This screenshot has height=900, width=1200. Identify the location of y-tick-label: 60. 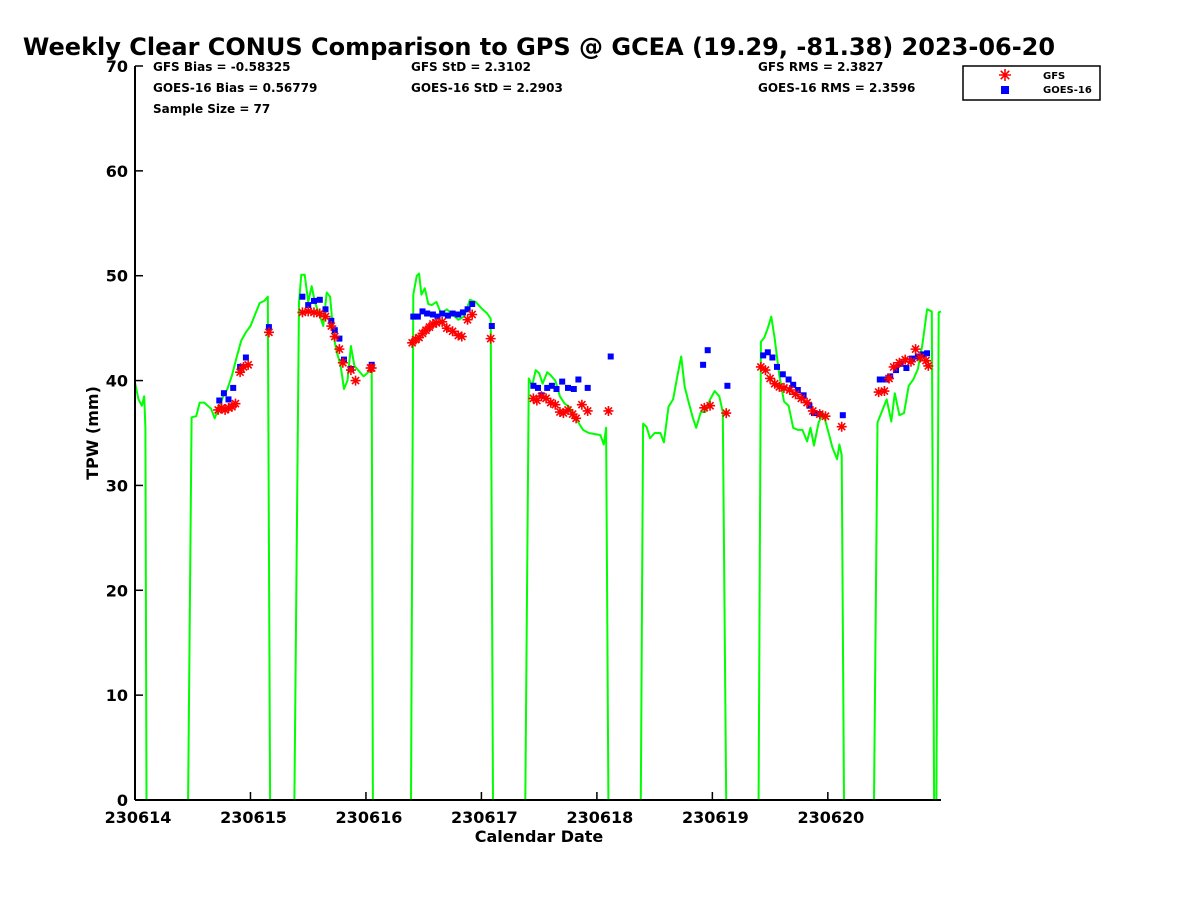
(117, 171).